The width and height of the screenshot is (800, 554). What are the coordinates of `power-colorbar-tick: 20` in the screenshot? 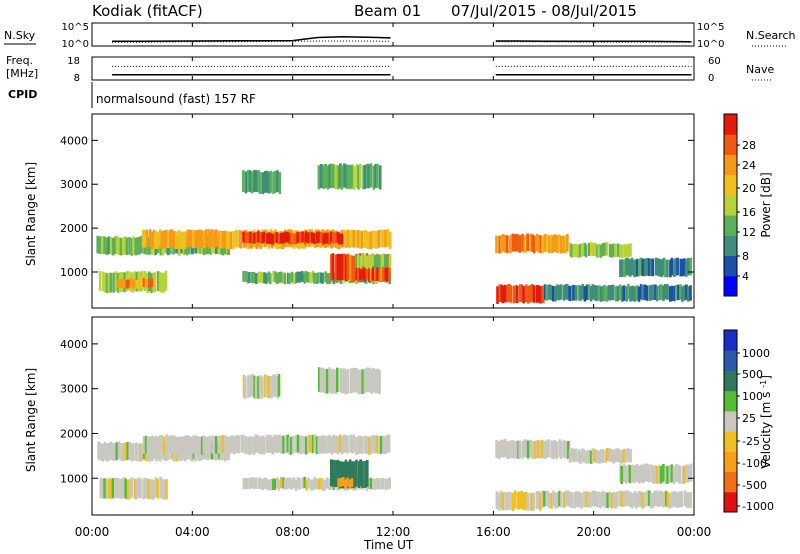 It's located at (749, 188).